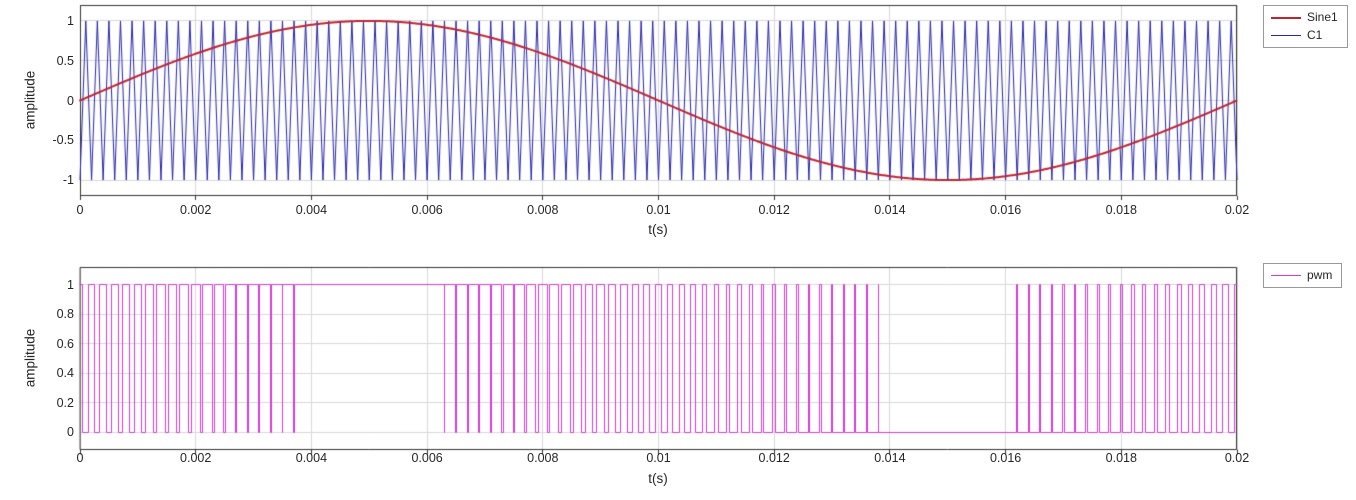 The image size is (1356, 500). I want to click on top-plot-y-tick-label: 0.5, so click(65, 60).